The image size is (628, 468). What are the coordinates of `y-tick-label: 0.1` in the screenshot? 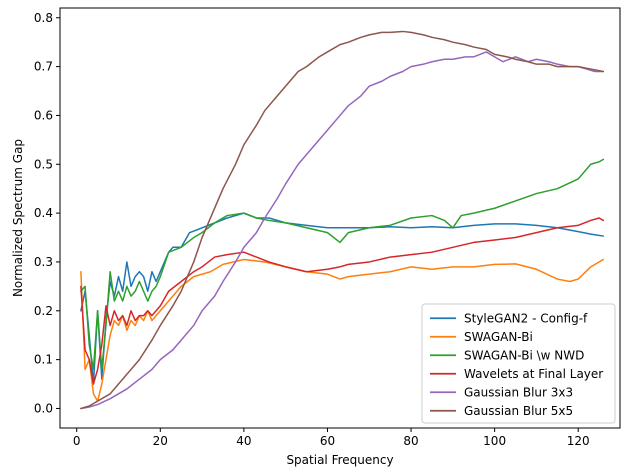 It's located at (43, 360).